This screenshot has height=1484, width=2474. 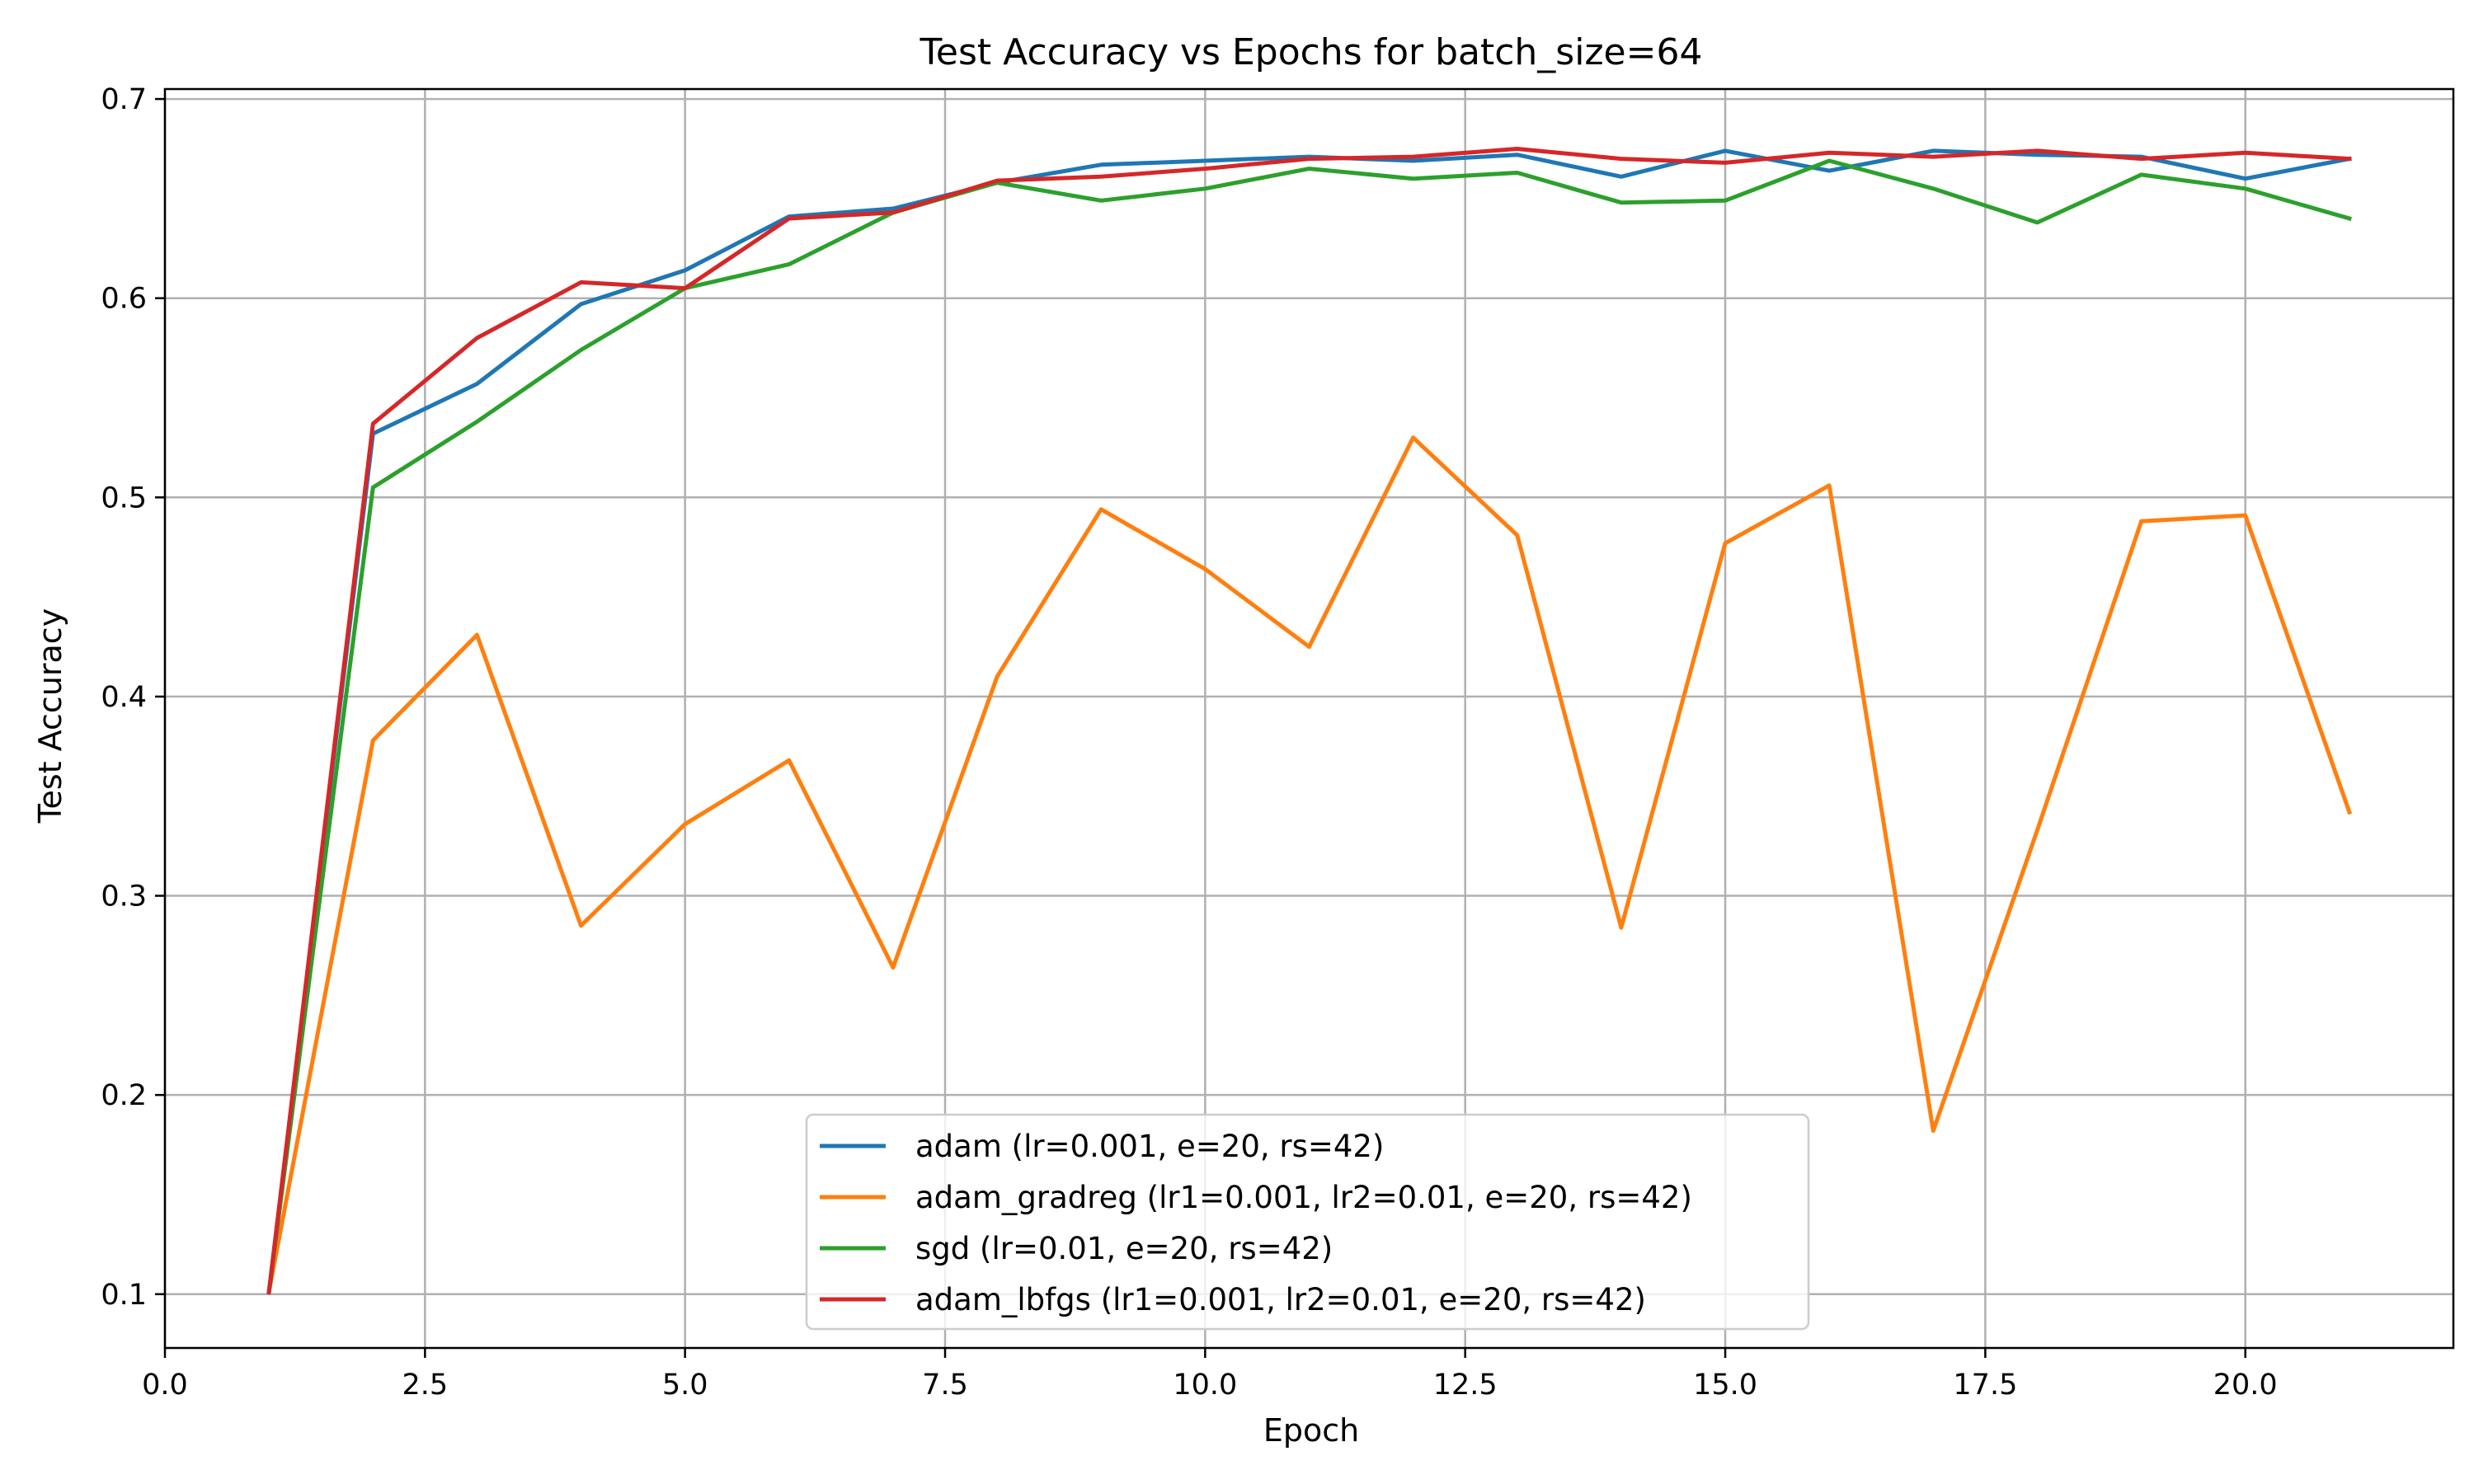 I want to click on x-tick-label: 15.0, so click(x=1725, y=1385).